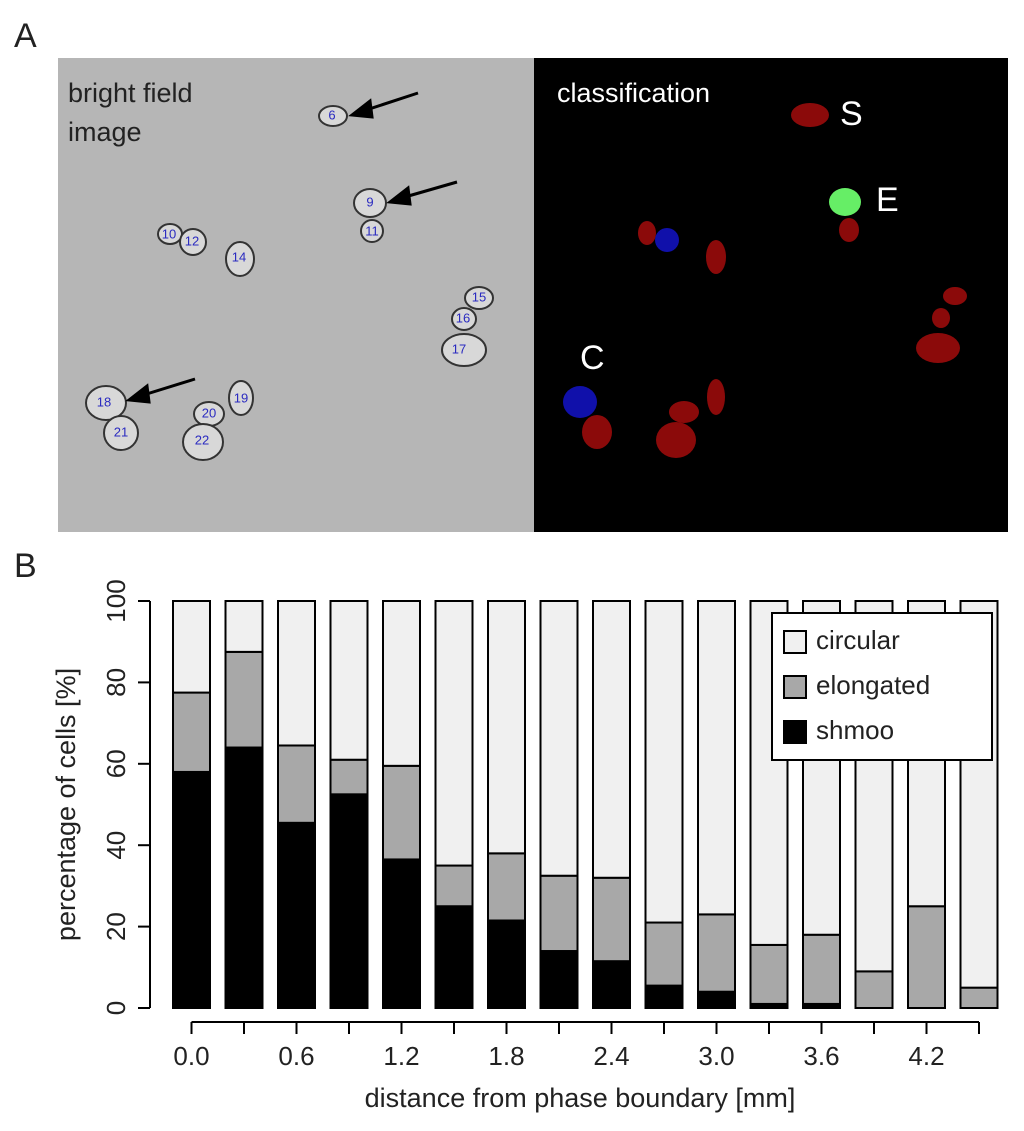 The width and height of the screenshot is (1024, 1131). I want to click on y-tick-label: 100, so click(116, 600).